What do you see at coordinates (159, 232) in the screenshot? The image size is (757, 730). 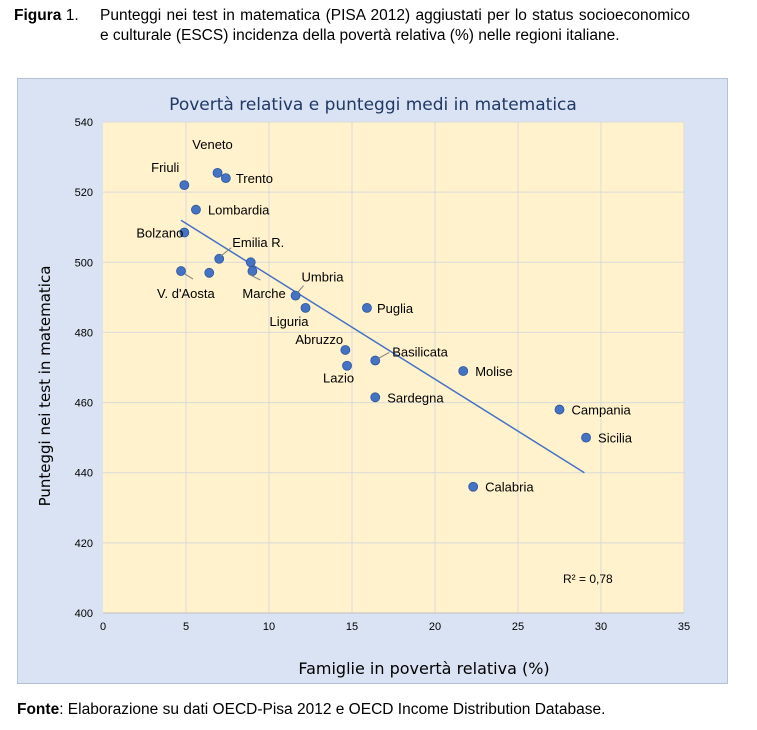 I see `point-label: Bolzano` at bounding box center [159, 232].